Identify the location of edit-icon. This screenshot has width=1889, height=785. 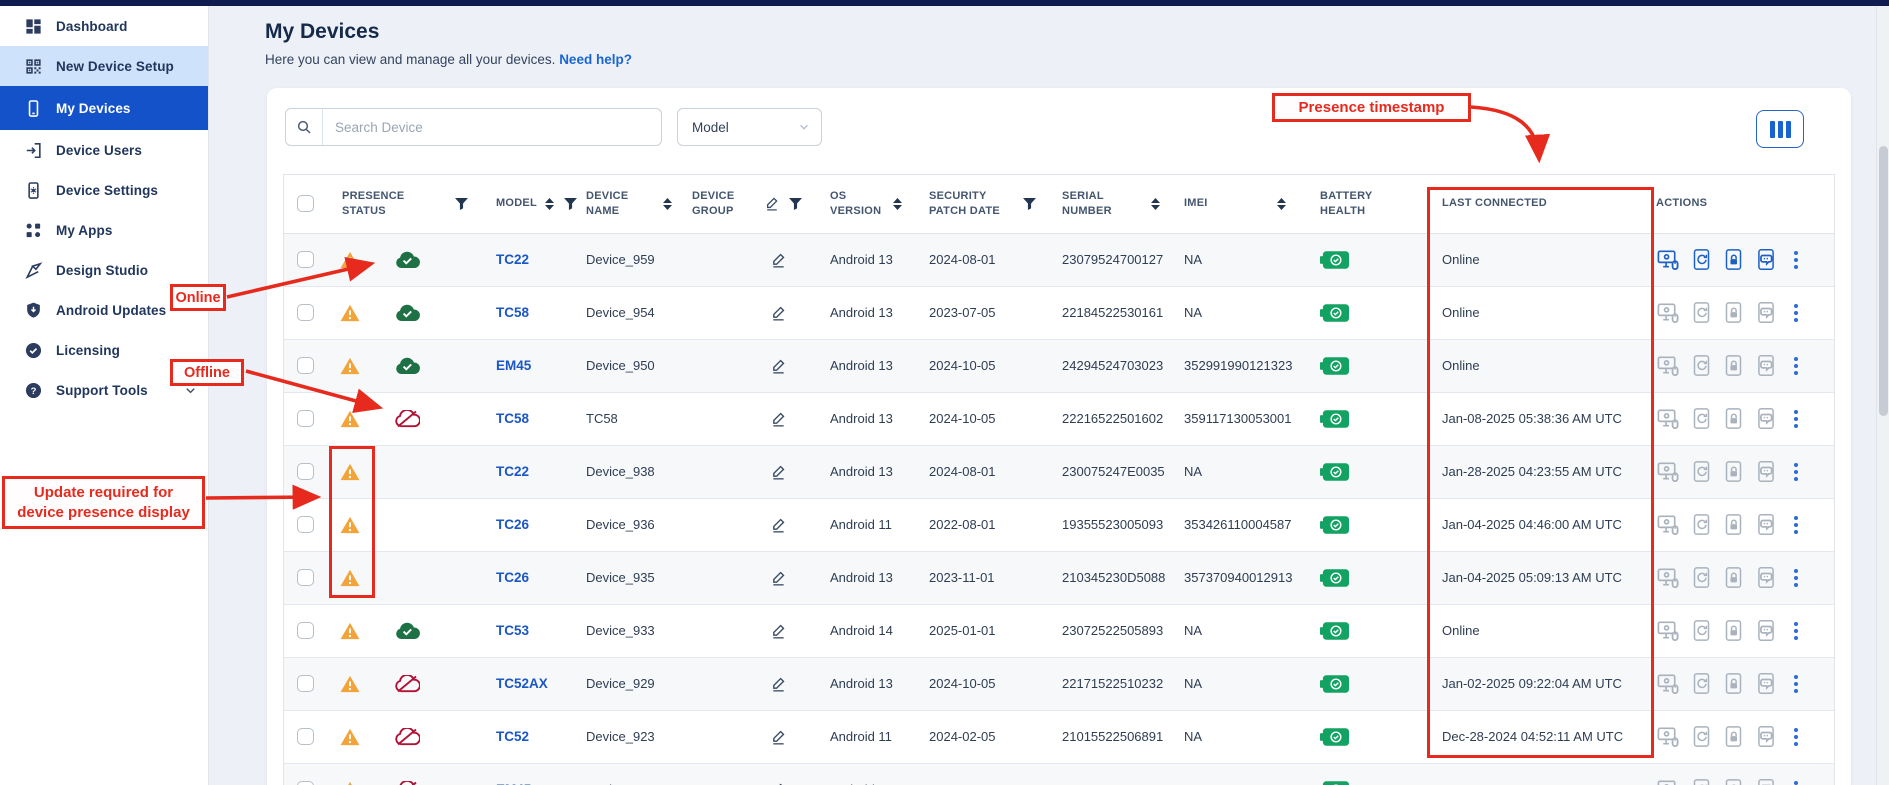
(772, 203).